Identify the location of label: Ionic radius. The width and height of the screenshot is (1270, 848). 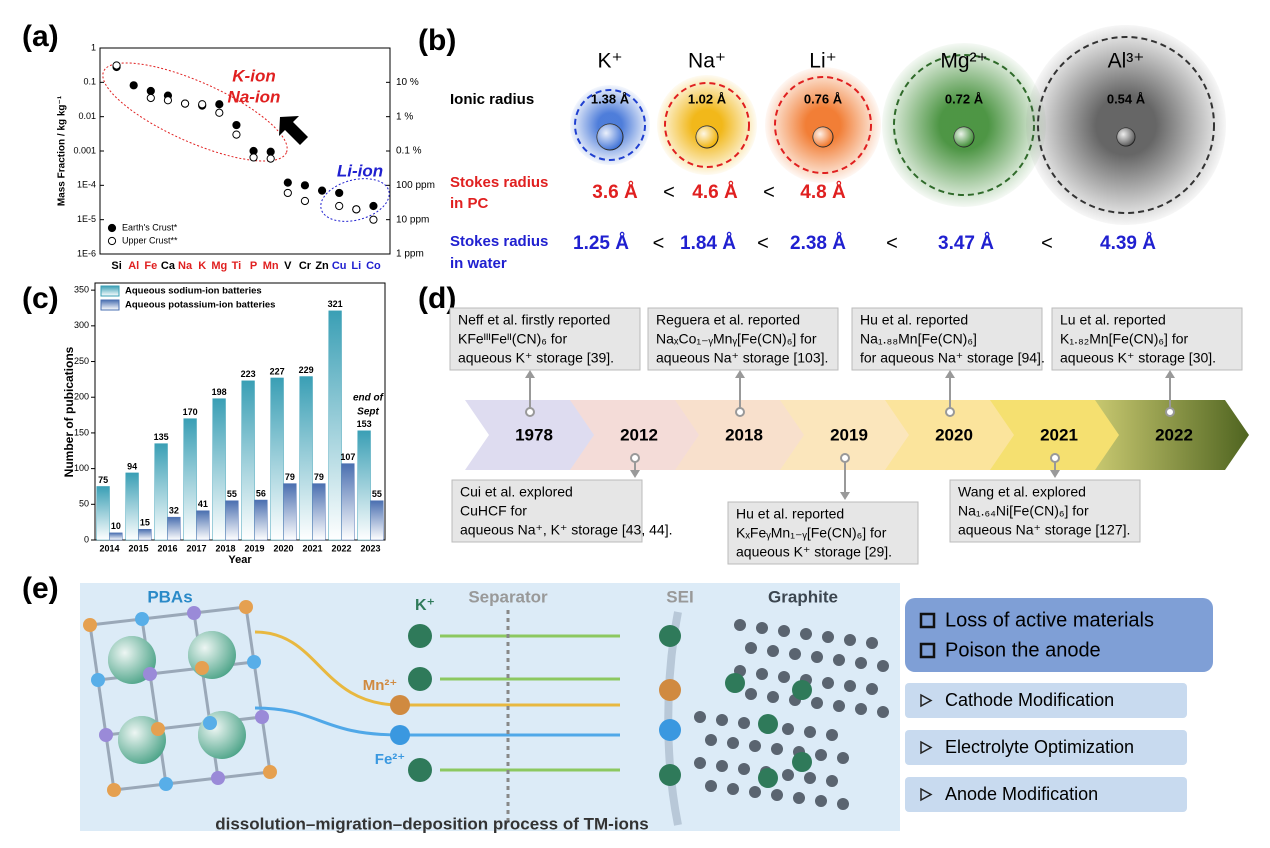
(492, 99).